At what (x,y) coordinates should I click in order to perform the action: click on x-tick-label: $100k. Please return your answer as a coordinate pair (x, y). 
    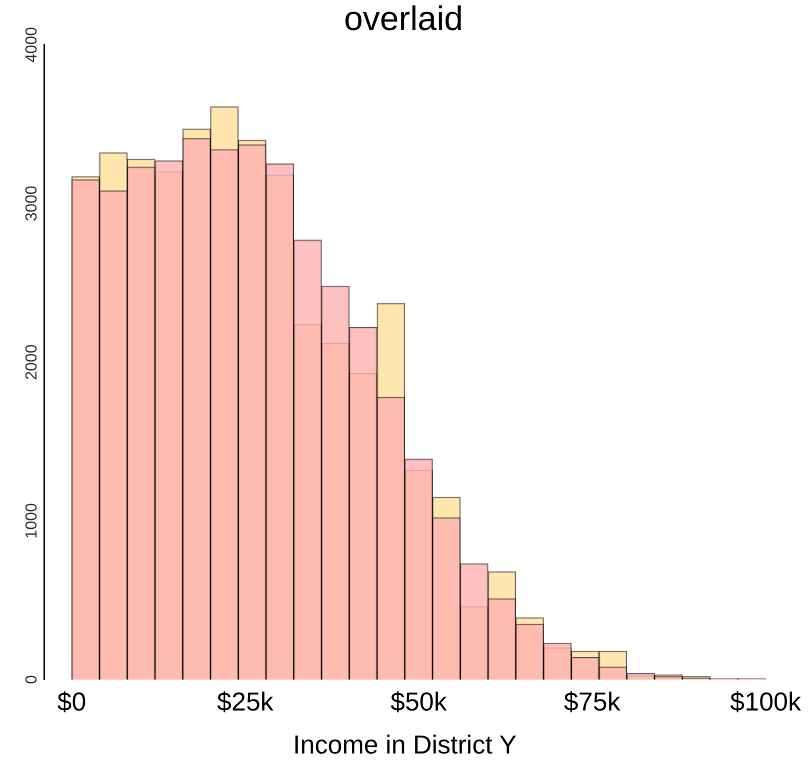
    Looking at the image, I should click on (766, 701).